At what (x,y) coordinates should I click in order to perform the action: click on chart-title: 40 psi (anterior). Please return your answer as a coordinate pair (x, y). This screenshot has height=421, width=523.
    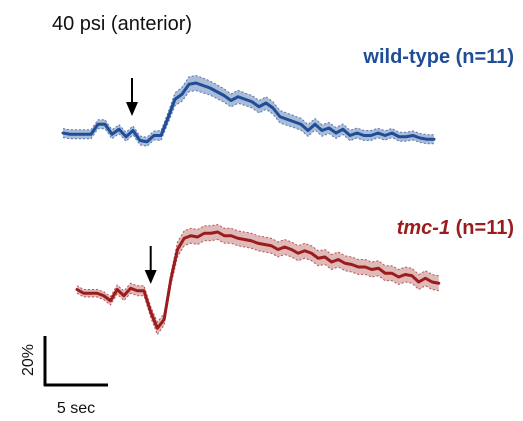
    Looking at the image, I should click on (122, 24).